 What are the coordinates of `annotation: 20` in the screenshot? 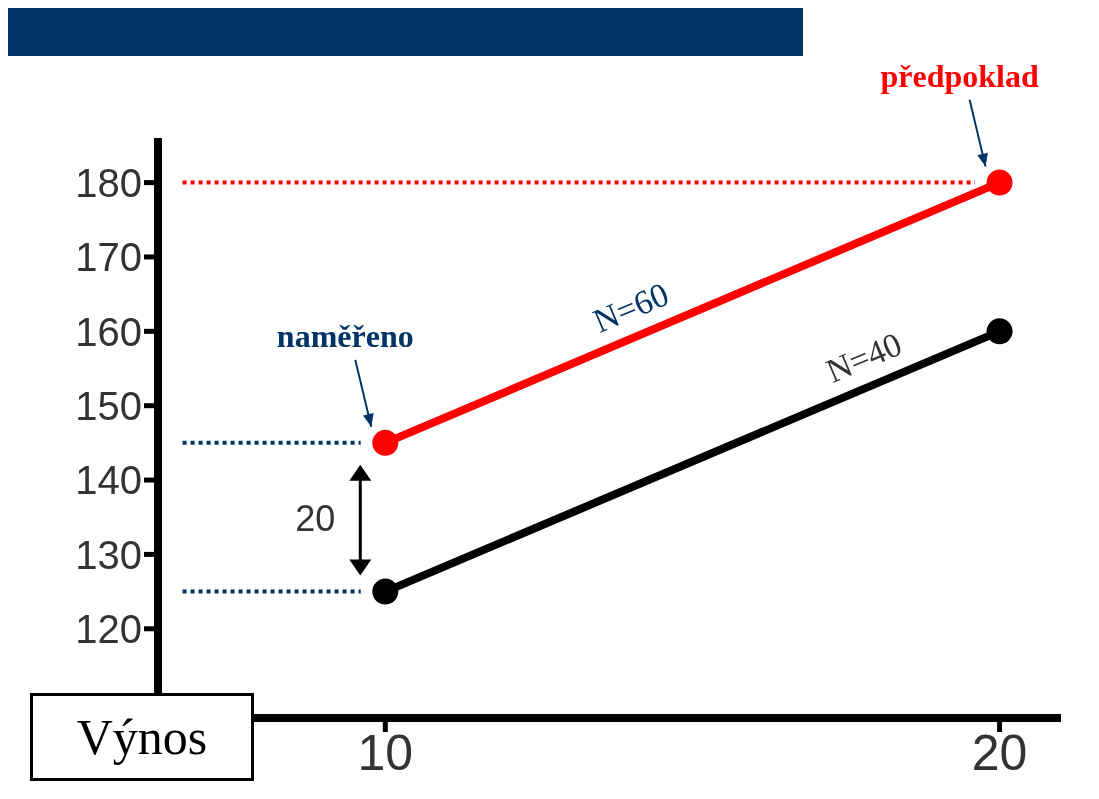 It's located at (315, 519).